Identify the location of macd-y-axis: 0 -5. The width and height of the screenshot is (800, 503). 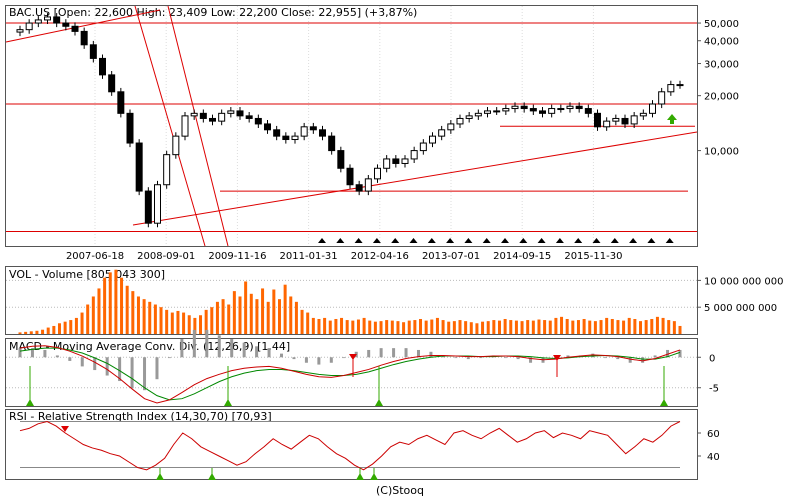
(708, 374).